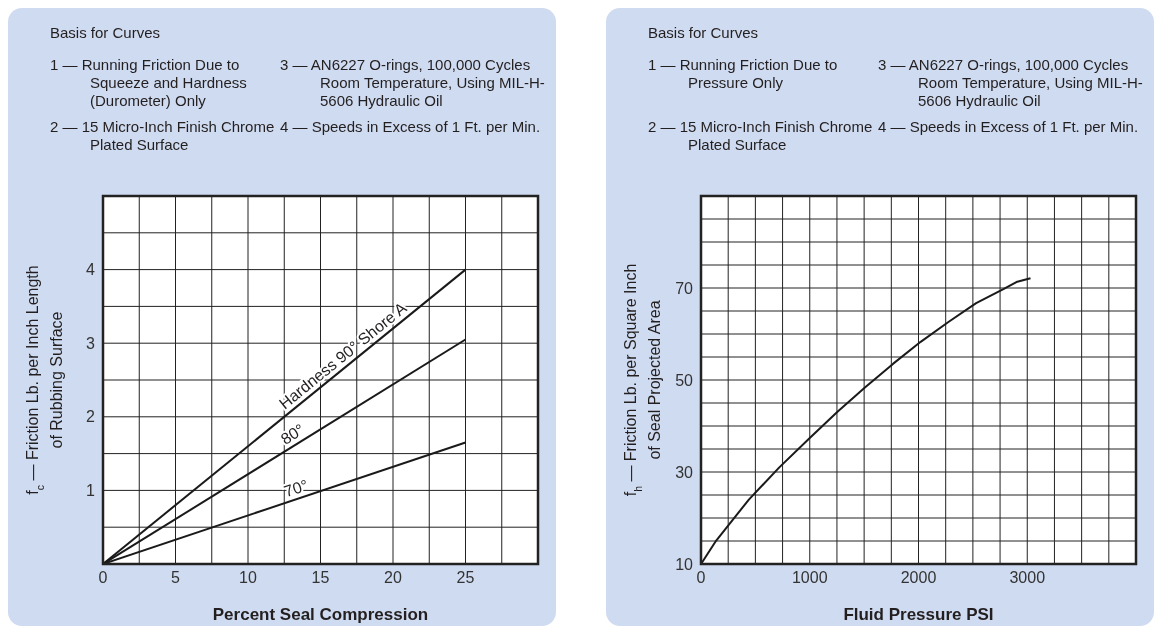 The width and height of the screenshot is (1156, 630). Describe the element at coordinates (465, 578) in the screenshot. I see `x-tick-label: 25` at that location.